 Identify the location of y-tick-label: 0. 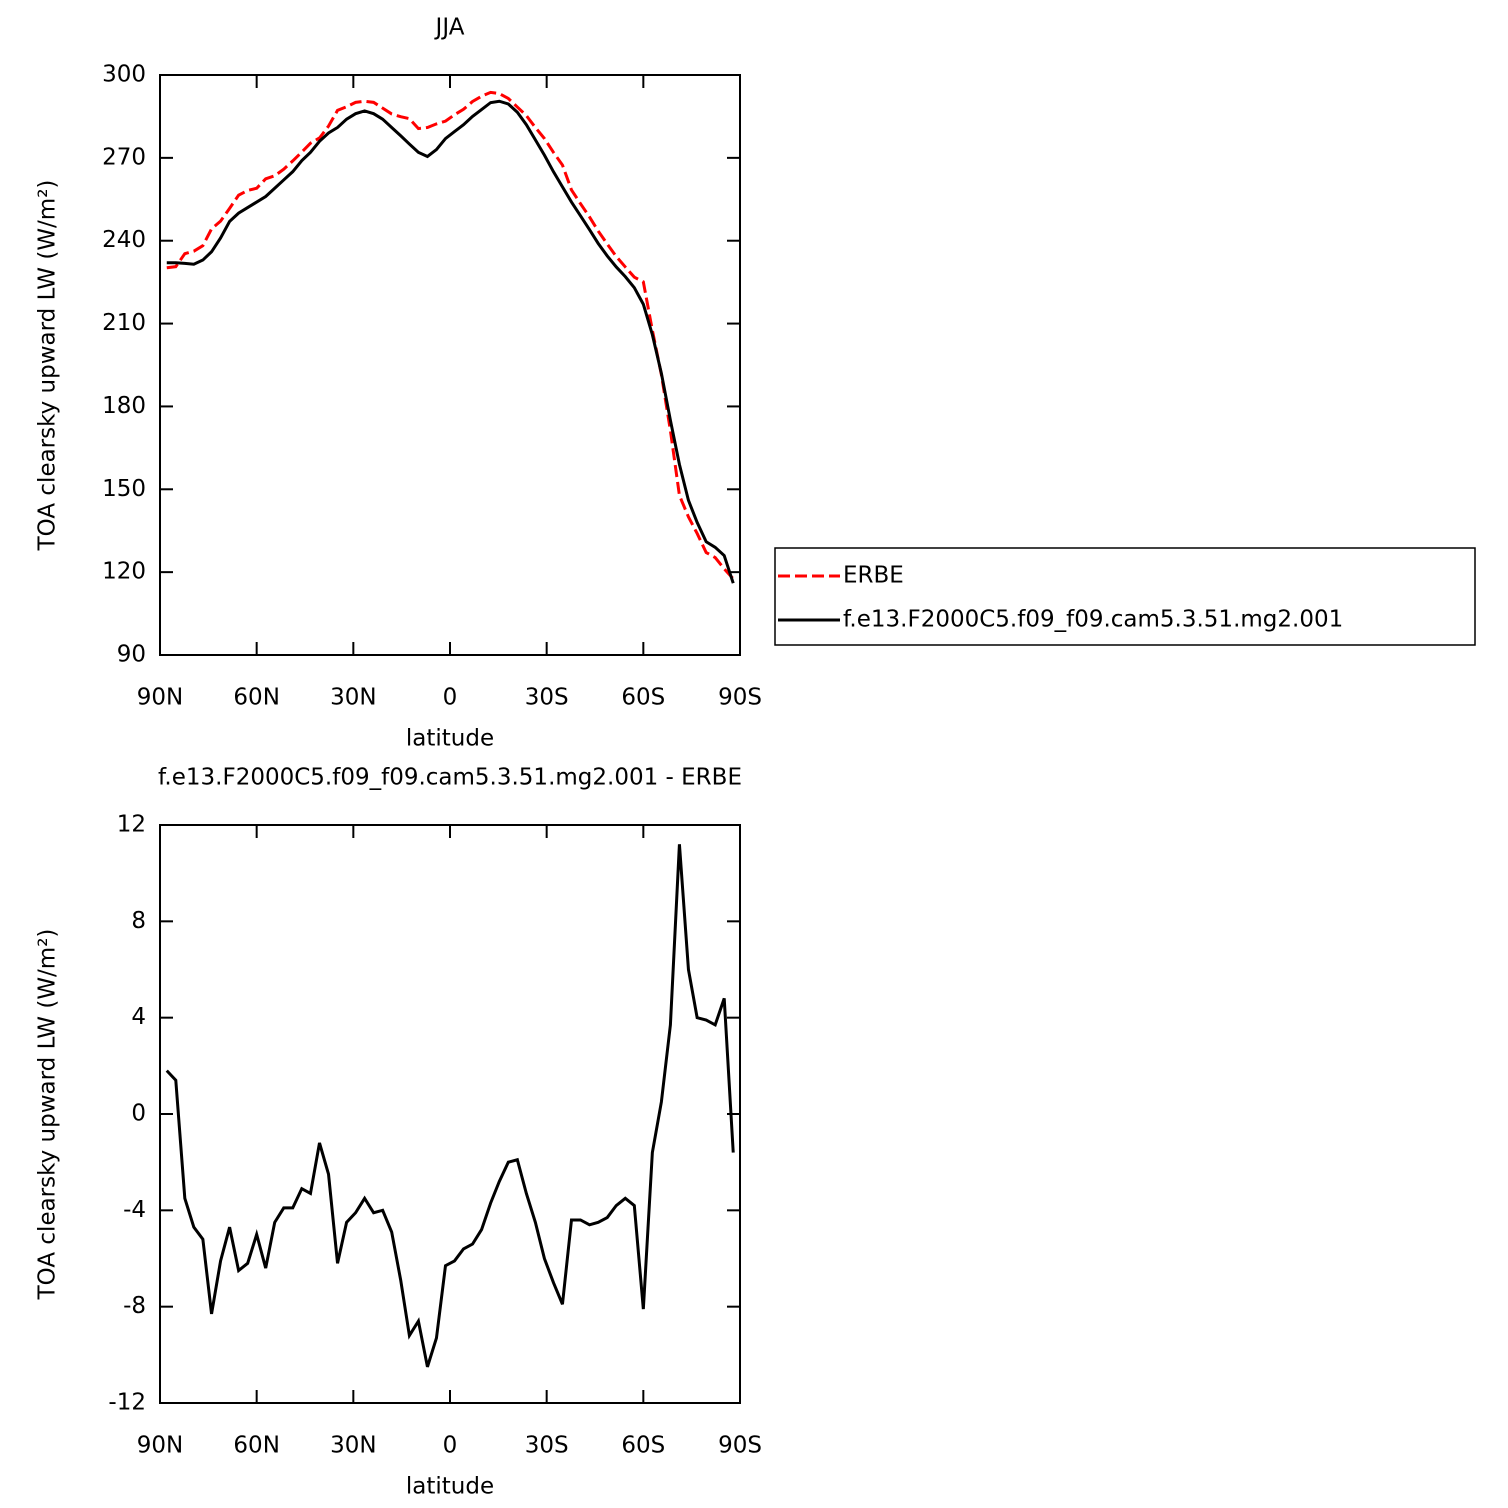
(138, 1114).